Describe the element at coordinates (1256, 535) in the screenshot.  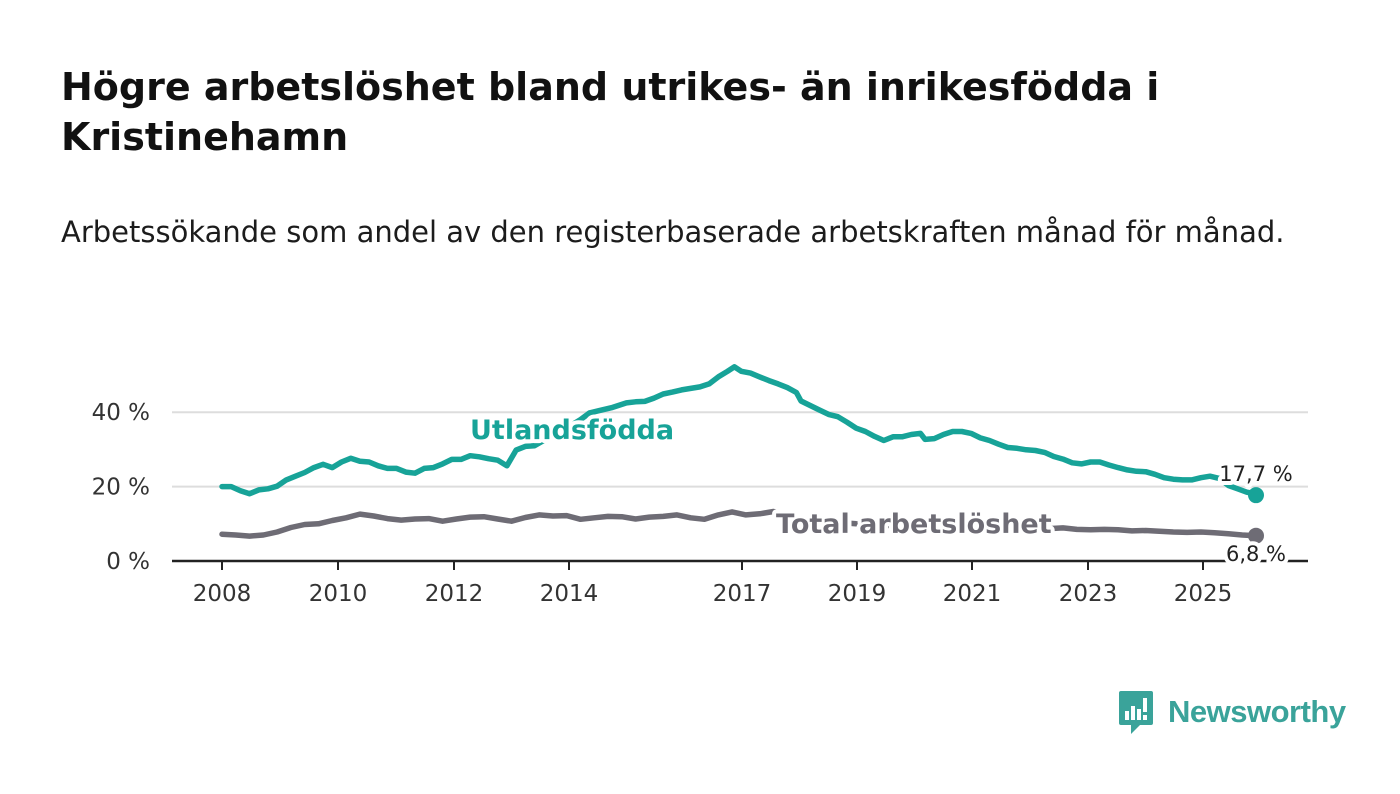
I see `end-point-total` at that location.